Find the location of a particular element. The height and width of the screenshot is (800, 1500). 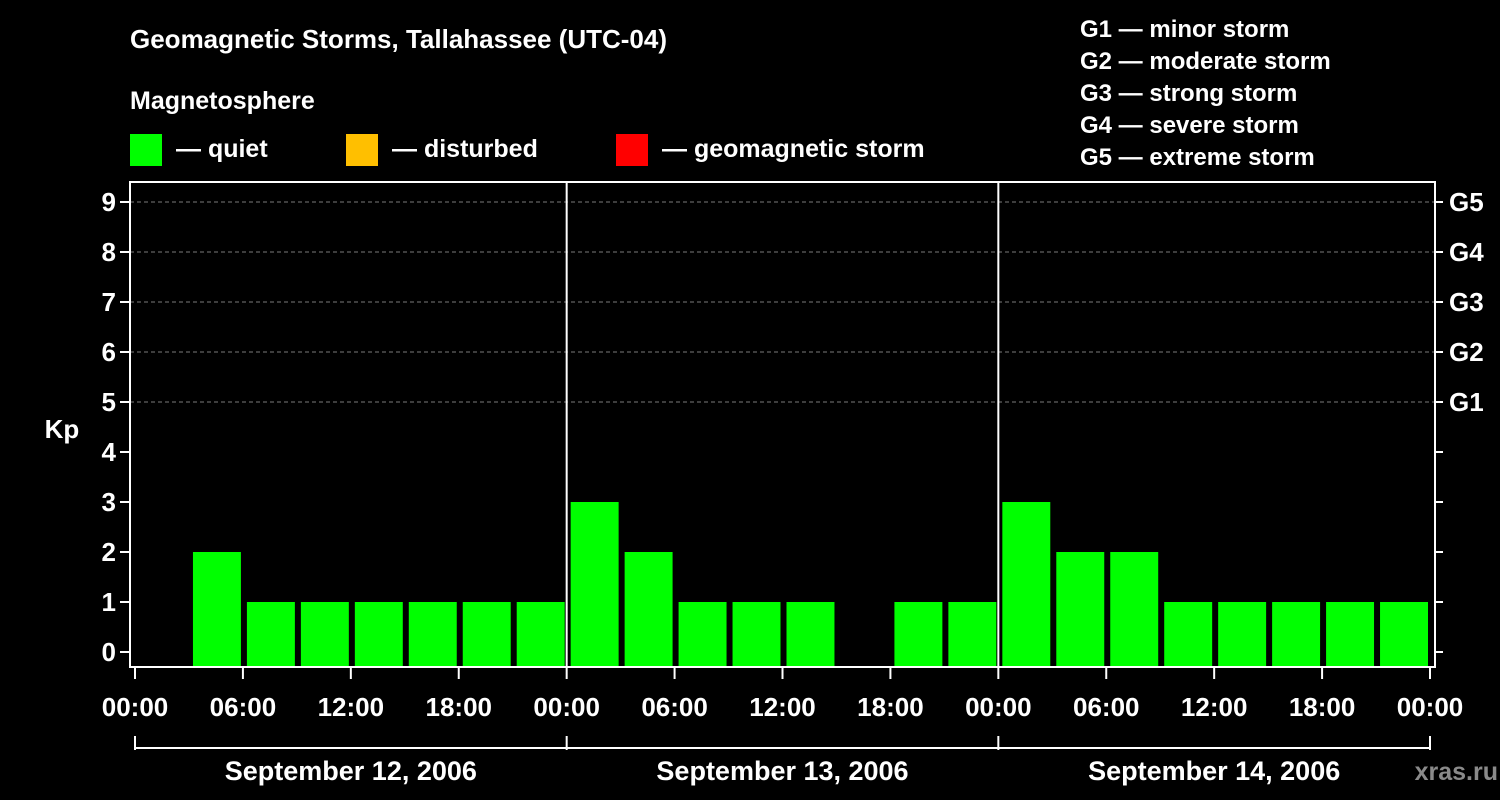

y-axis: 0 1 2 3 4 5 6 7 8 9 is located at coordinates (116, 427).